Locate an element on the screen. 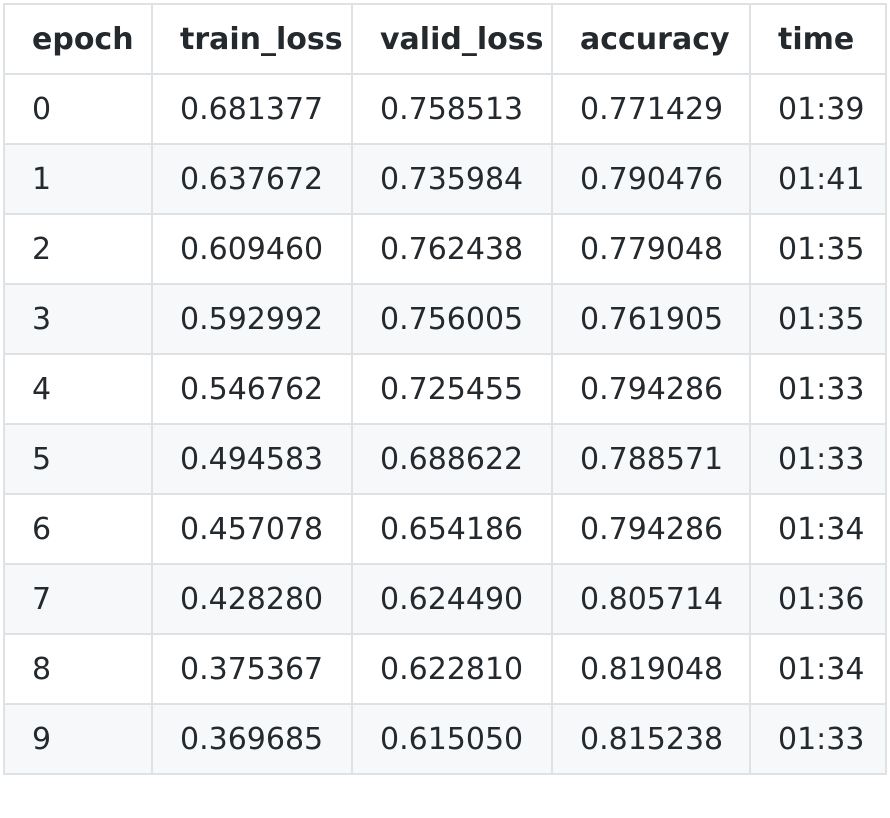  cell-valid-loss: 0.756005 is located at coordinates (452, 319).